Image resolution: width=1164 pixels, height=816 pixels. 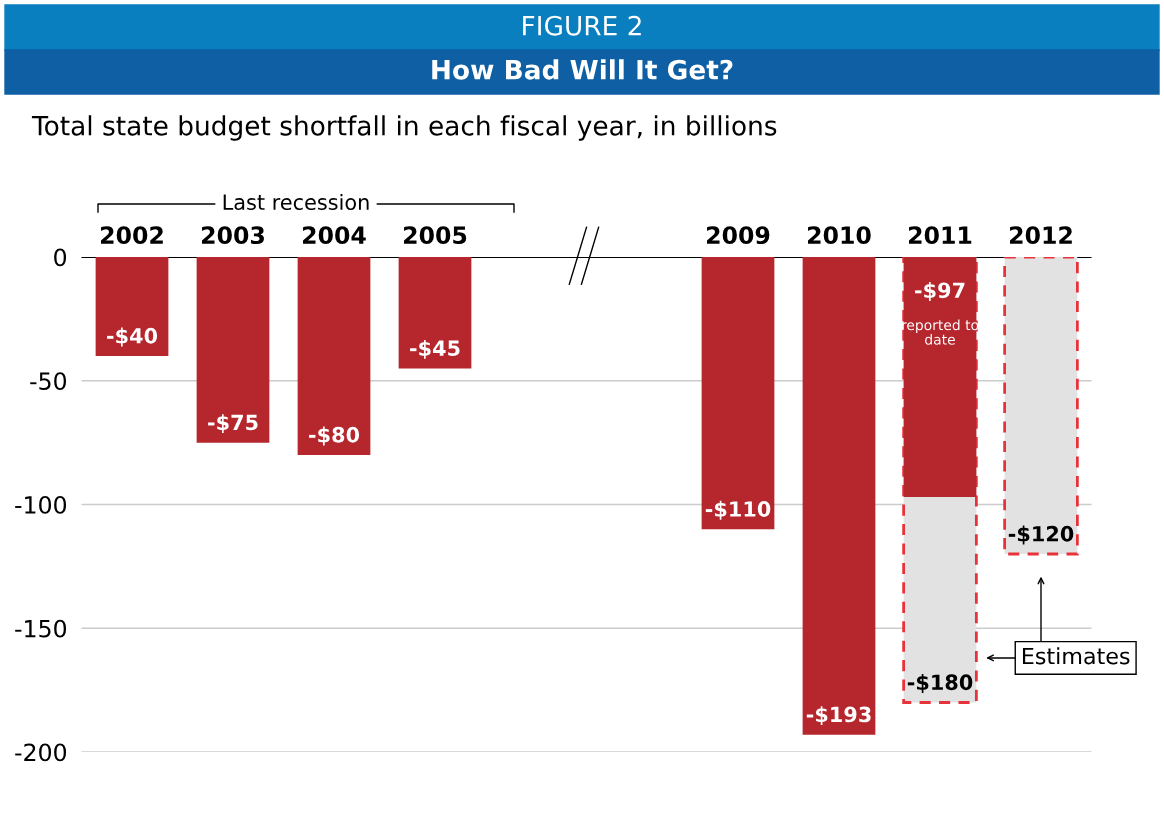 What do you see at coordinates (435, 235) in the screenshot?
I see `x-tick-label: 2005` at bounding box center [435, 235].